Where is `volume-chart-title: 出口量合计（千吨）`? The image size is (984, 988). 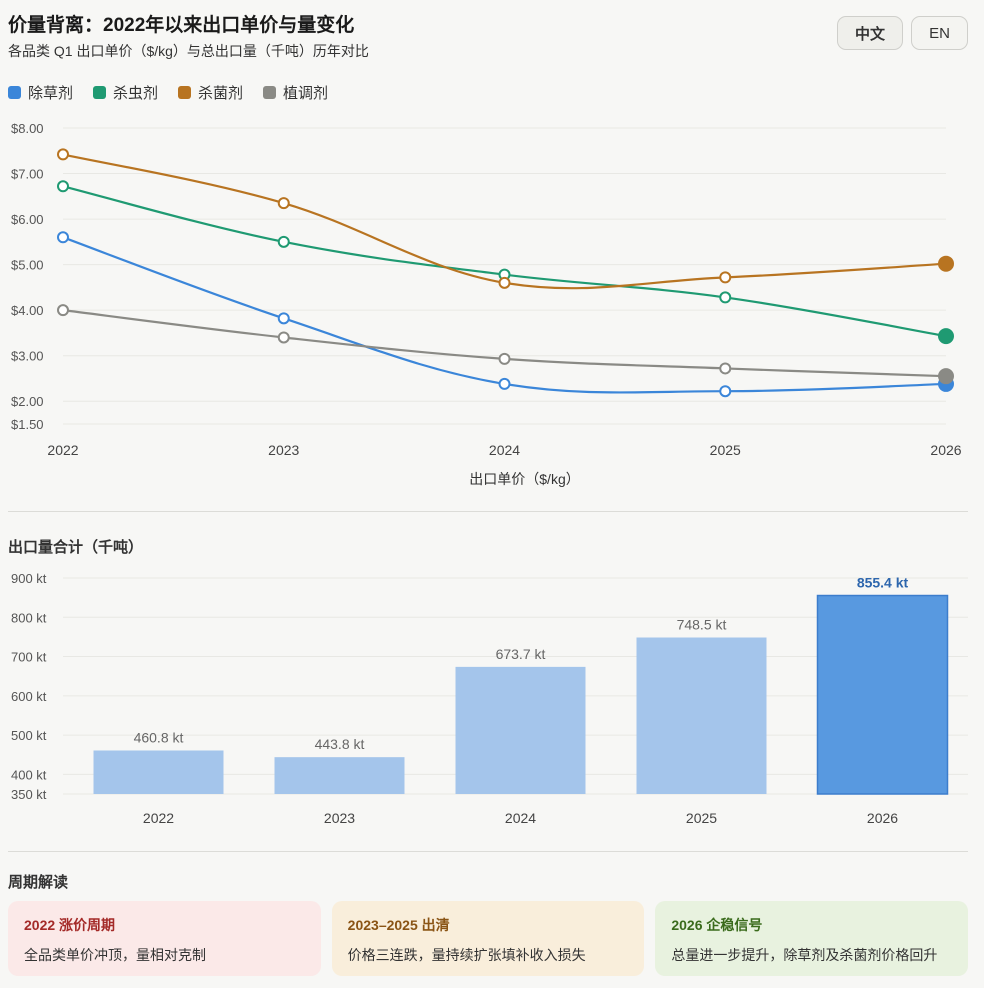 volume-chart-title: 出口量合计（千吨） is located at coordinates (76, 547).